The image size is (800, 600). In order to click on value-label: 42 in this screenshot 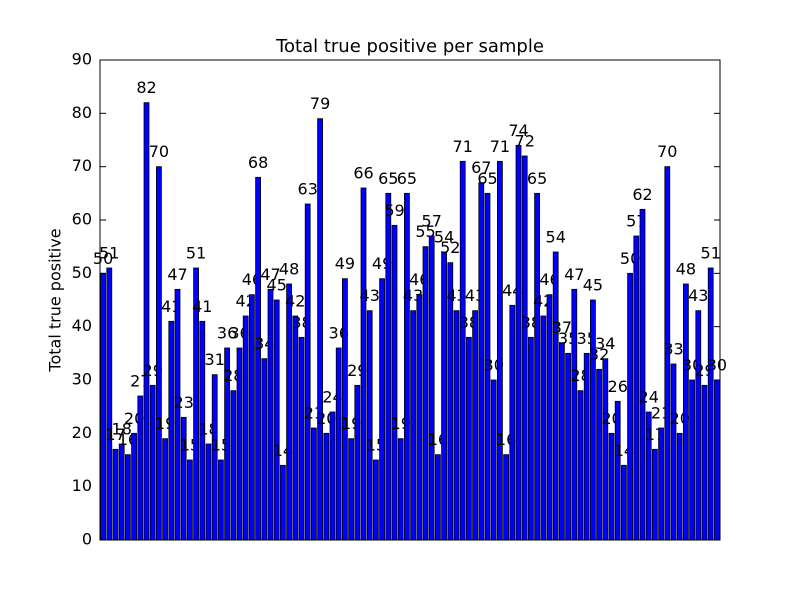, I will do `click(295, 301)`.